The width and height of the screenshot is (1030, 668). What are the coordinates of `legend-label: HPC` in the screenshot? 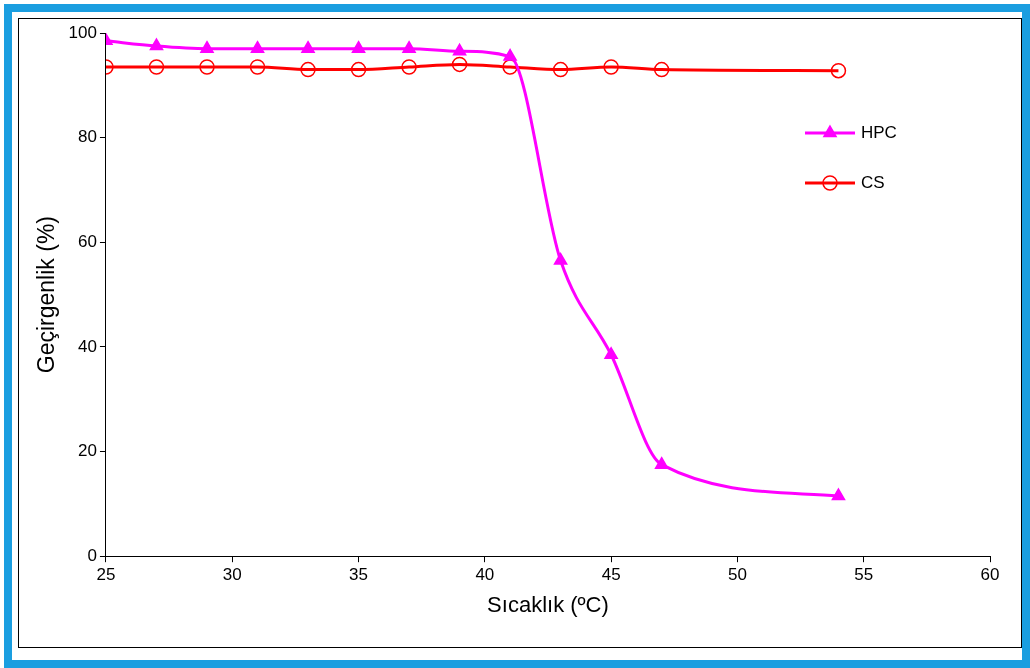 It's located at (879, 132).